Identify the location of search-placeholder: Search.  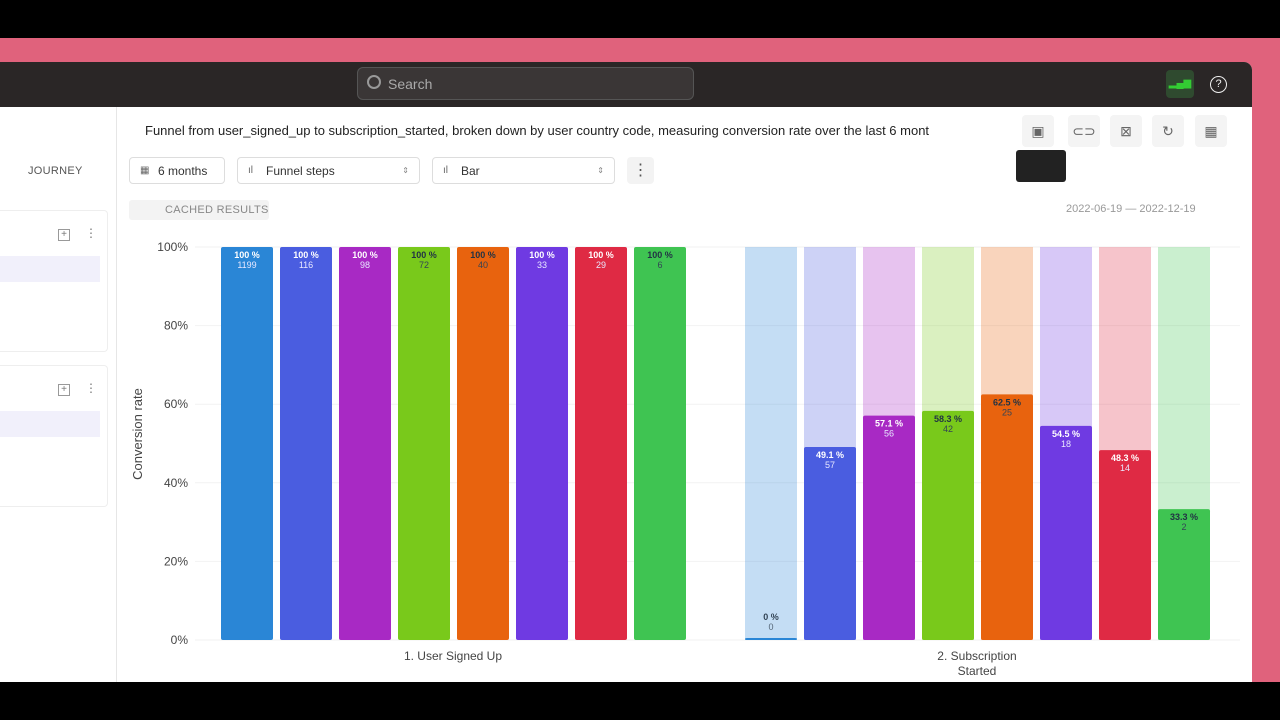
(410, 83).